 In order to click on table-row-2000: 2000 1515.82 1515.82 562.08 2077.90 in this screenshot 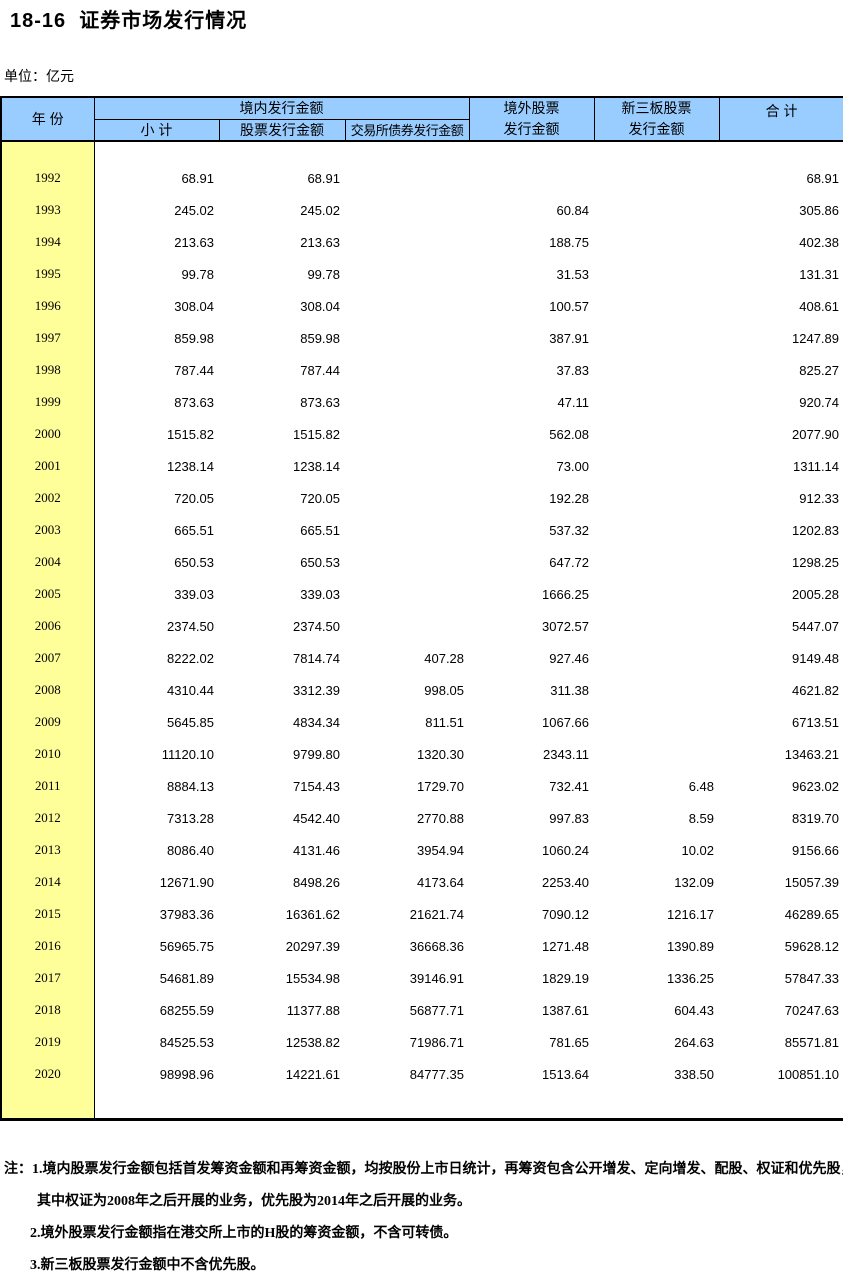, I will do `click(422, 434)`.